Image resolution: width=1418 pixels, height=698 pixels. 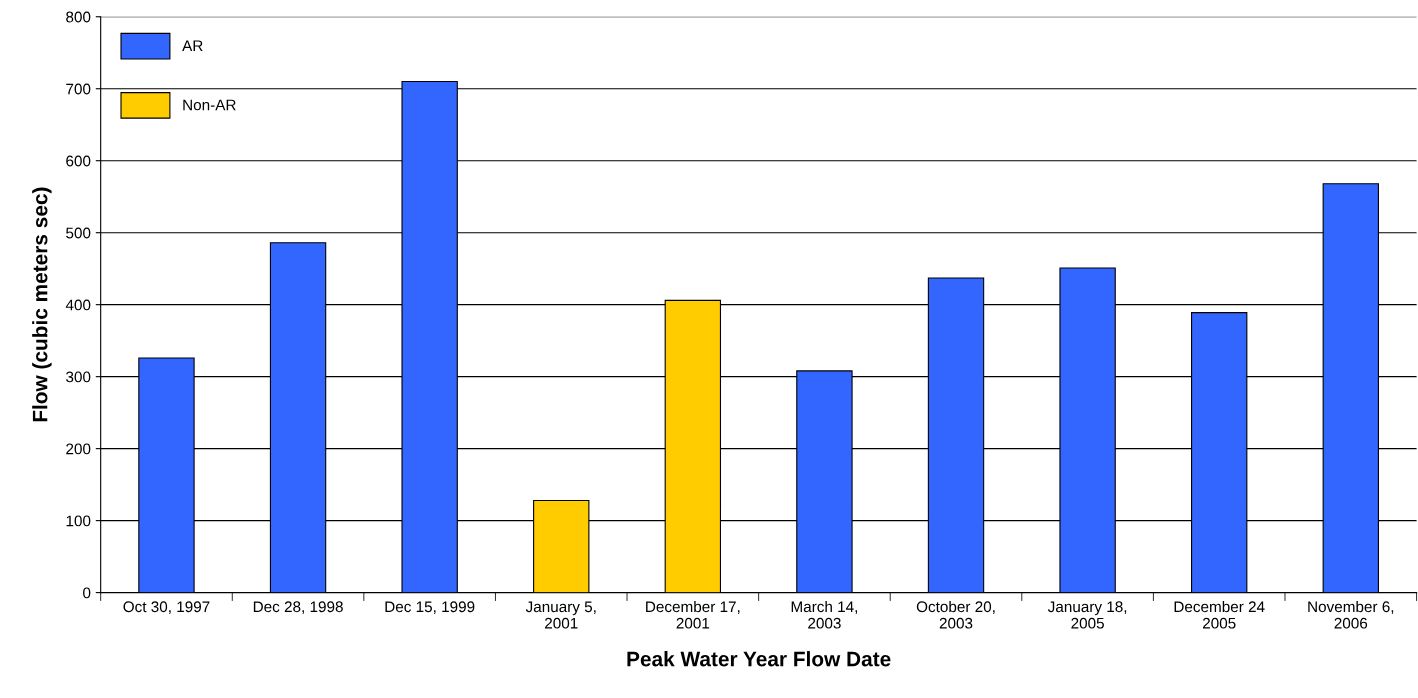 What do you see at coordinates (78, 521) in the screenshot?
I see `y-tick-label: 100` at bounding box center [78, 521].